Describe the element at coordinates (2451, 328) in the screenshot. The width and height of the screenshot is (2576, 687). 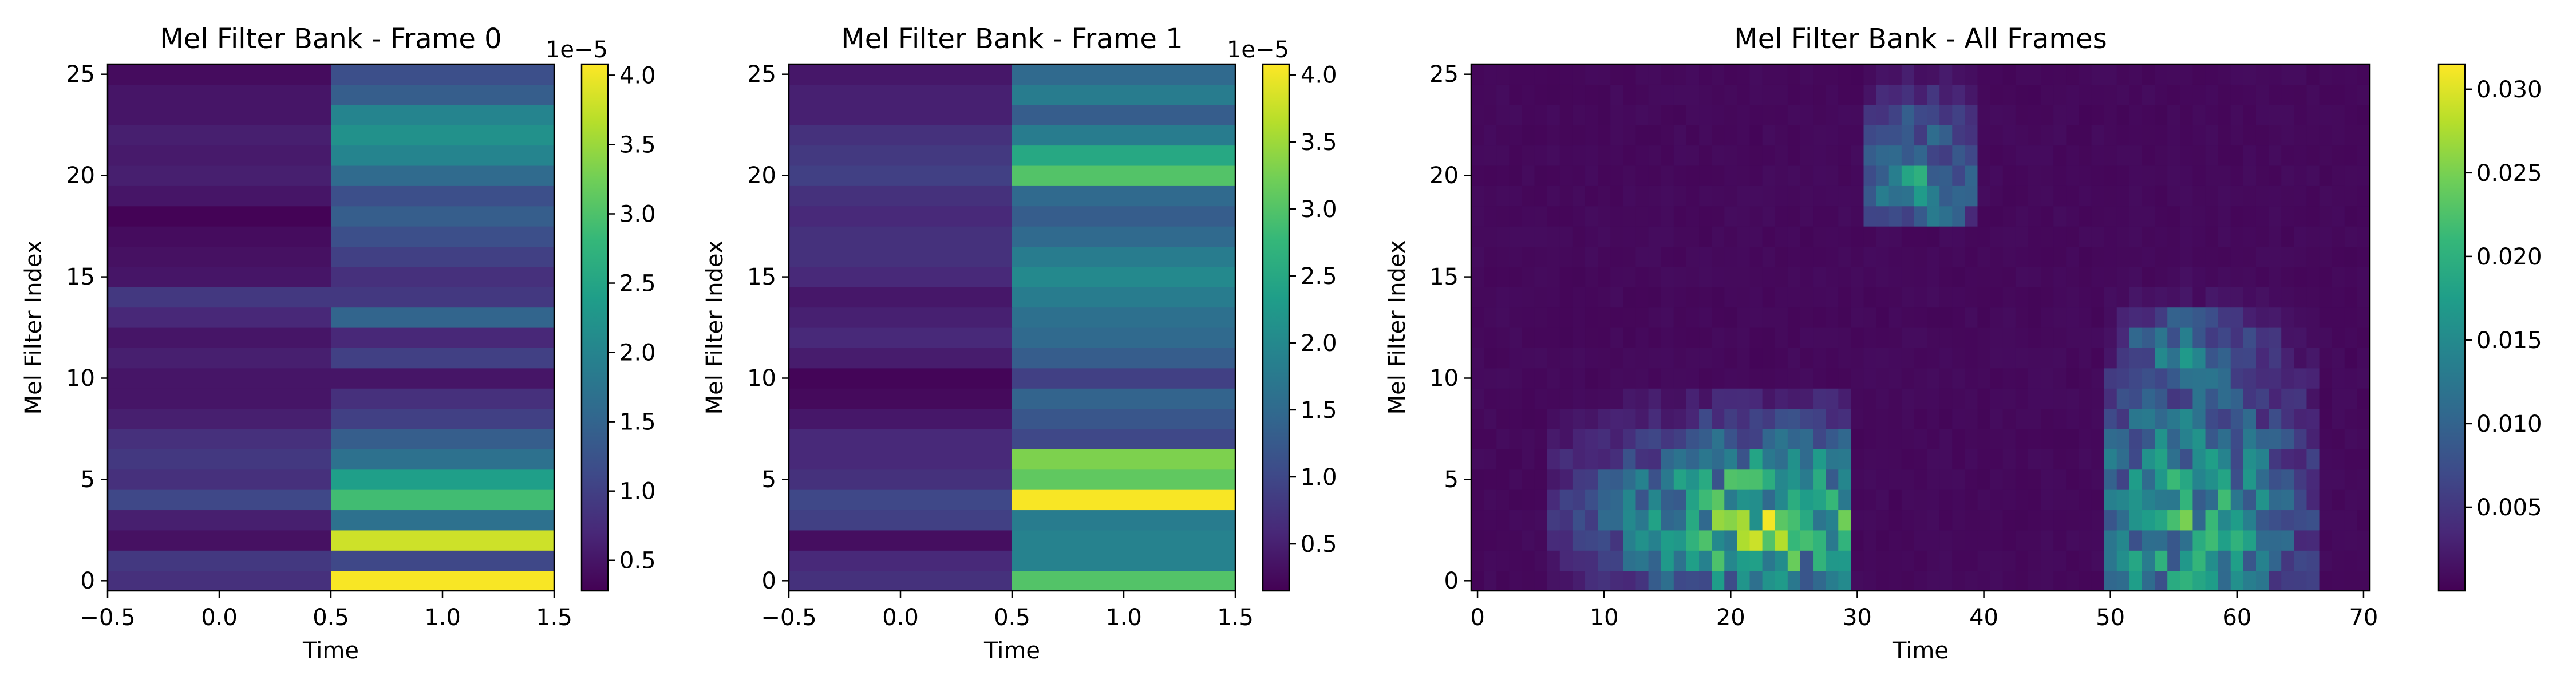
I see `colorbar-gradient` at that location.